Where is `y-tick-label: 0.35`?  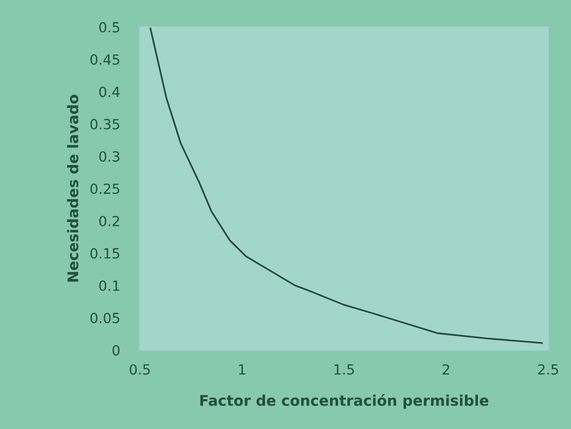 y-tick-label: 0.35 is located at coordinates (105, 124).